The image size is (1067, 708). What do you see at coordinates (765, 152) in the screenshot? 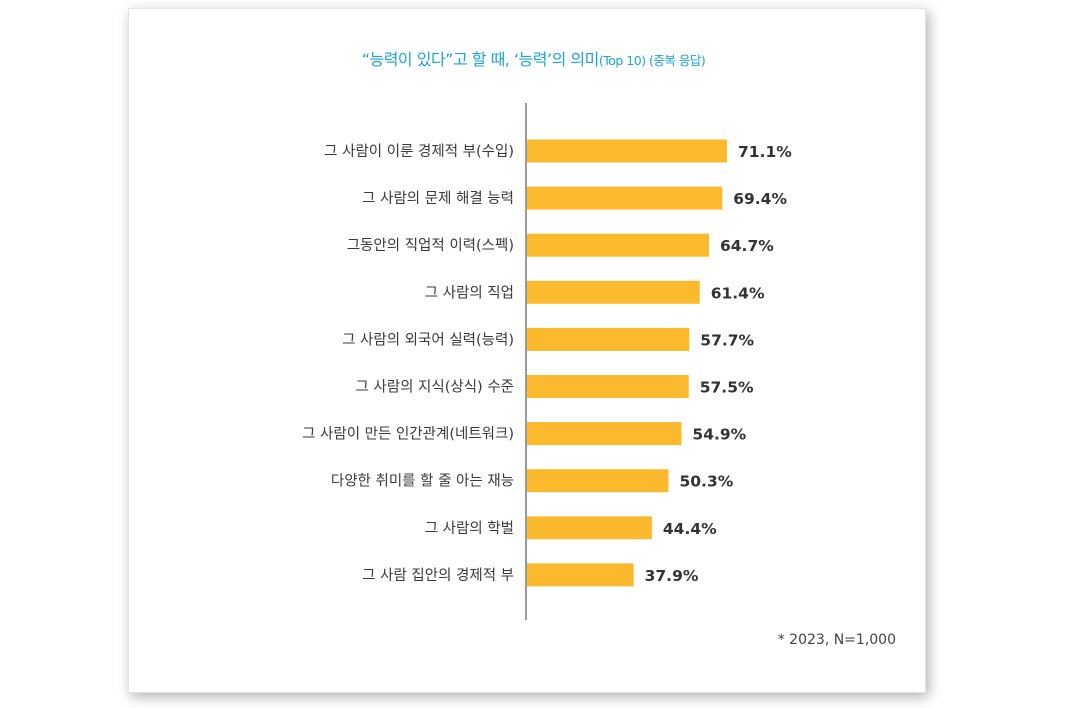
I see `value-label: 71.1%` at bounding box center [765, 152].